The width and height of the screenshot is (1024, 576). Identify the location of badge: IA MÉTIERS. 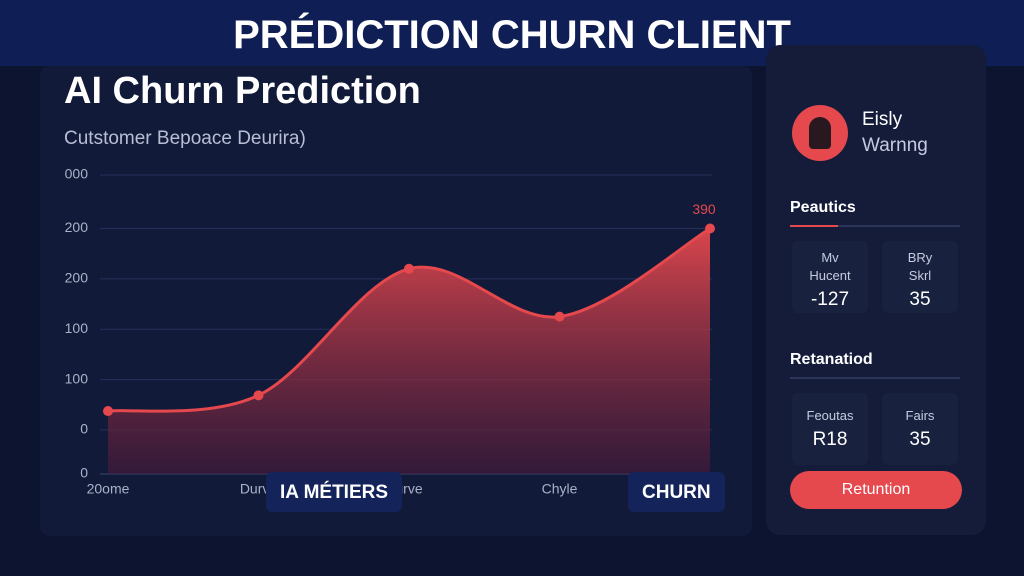
(334, 492).